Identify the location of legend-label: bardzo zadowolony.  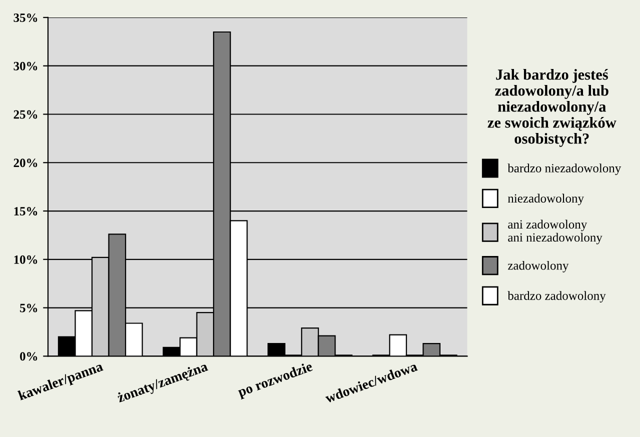
(557, 297).